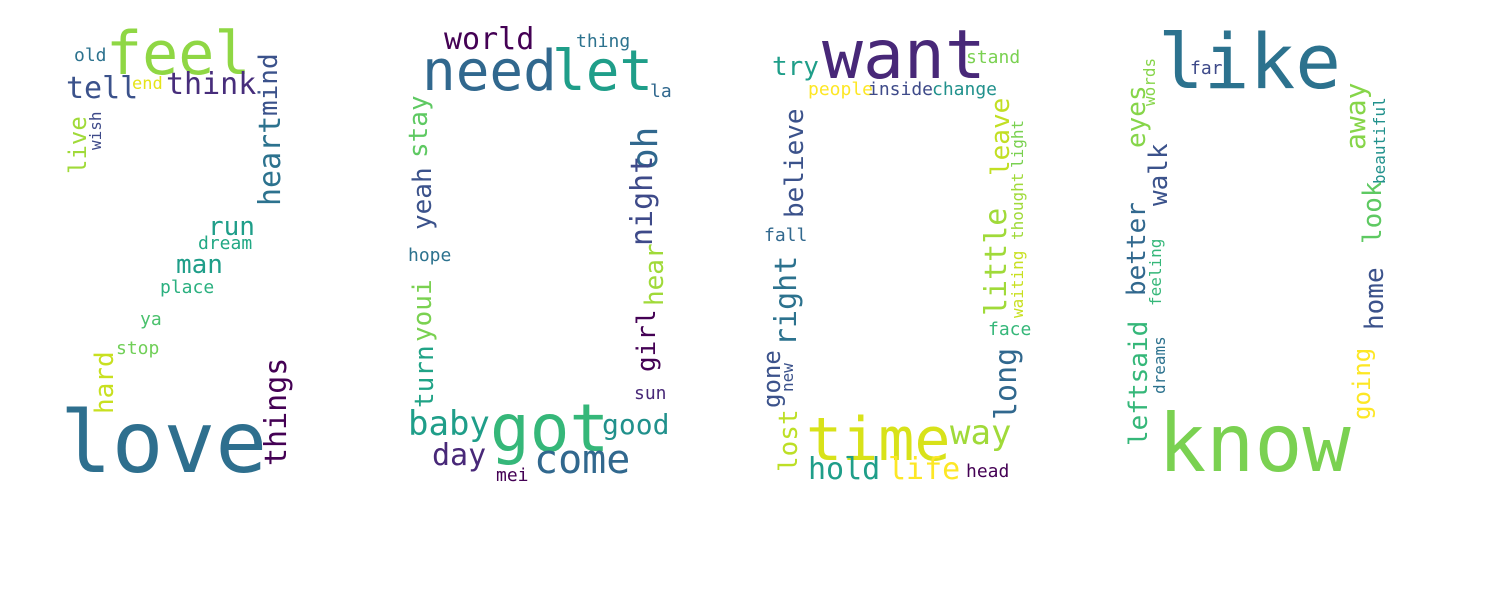 The width and height of the screenshot is (1512, 592). Describe the element at coordinates (164, 443) in the screenshot. I see `word-love: love` at that location.